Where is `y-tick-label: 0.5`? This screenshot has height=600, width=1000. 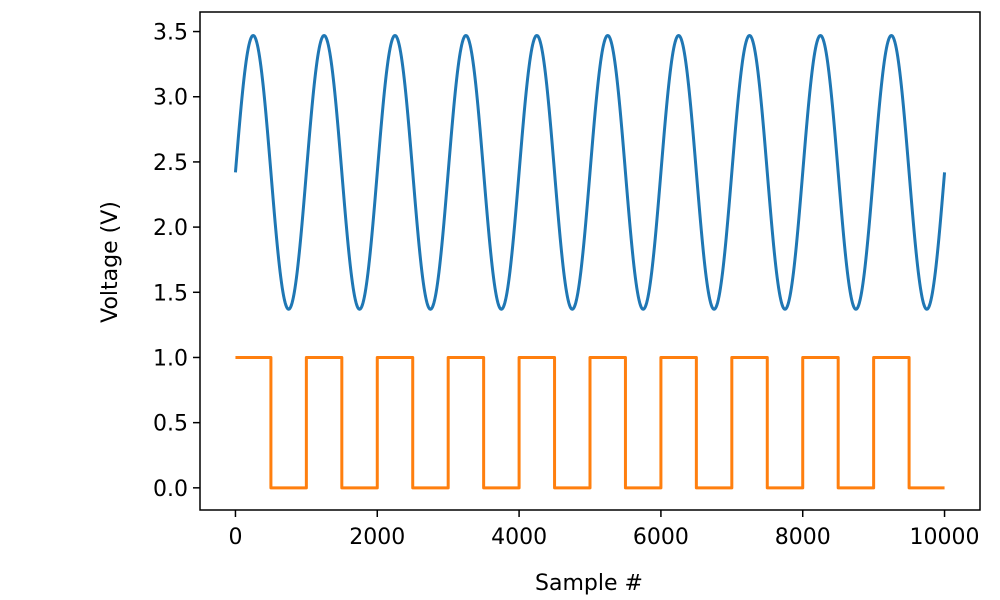
y-tick-label: 0.5 is located at coordinates (170, 424).